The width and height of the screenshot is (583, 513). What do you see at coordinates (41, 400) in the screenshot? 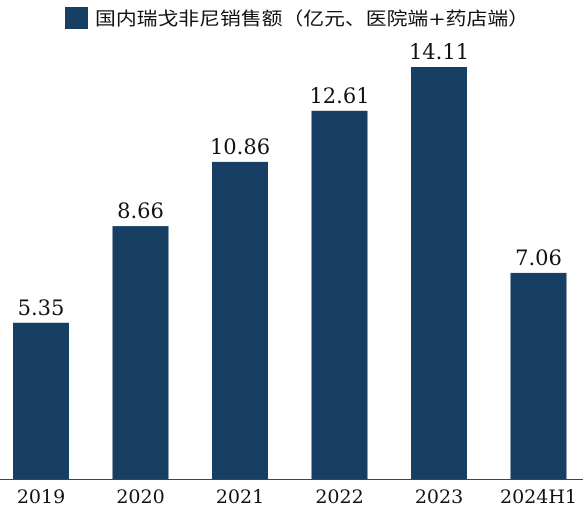
I see `bar-2019` at bounding box center [41, 400].